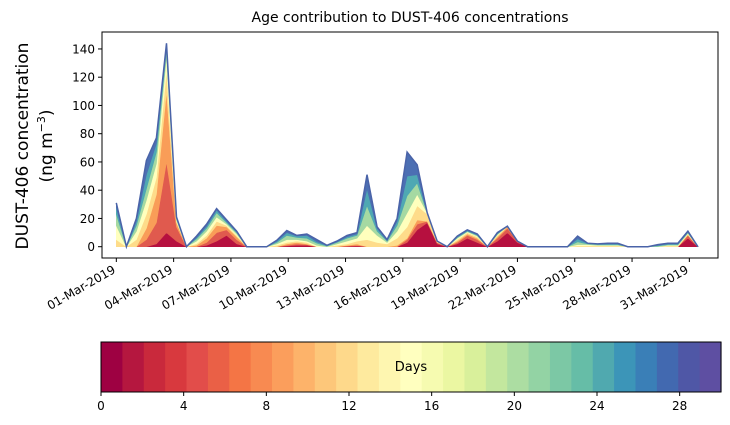  What do you see at coordinates (184, 406) in the screenshot?
I see `colorbar-tick-label: 4` at bounding box center [184, 406].